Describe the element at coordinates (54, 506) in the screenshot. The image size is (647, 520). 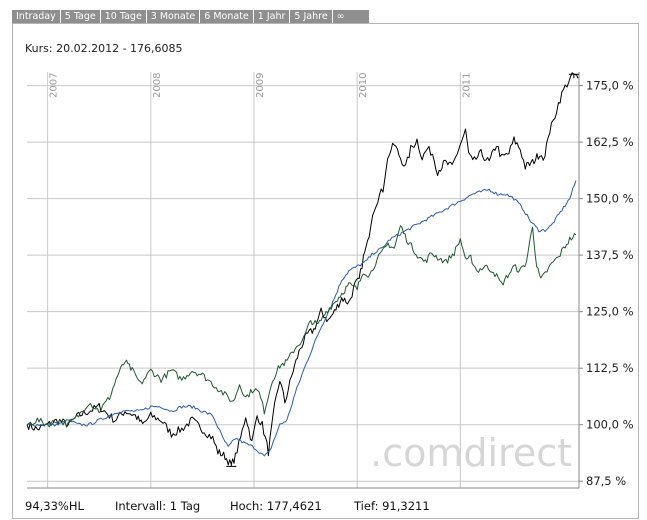
I see `footer-hl: 94,33%HL` at that location.